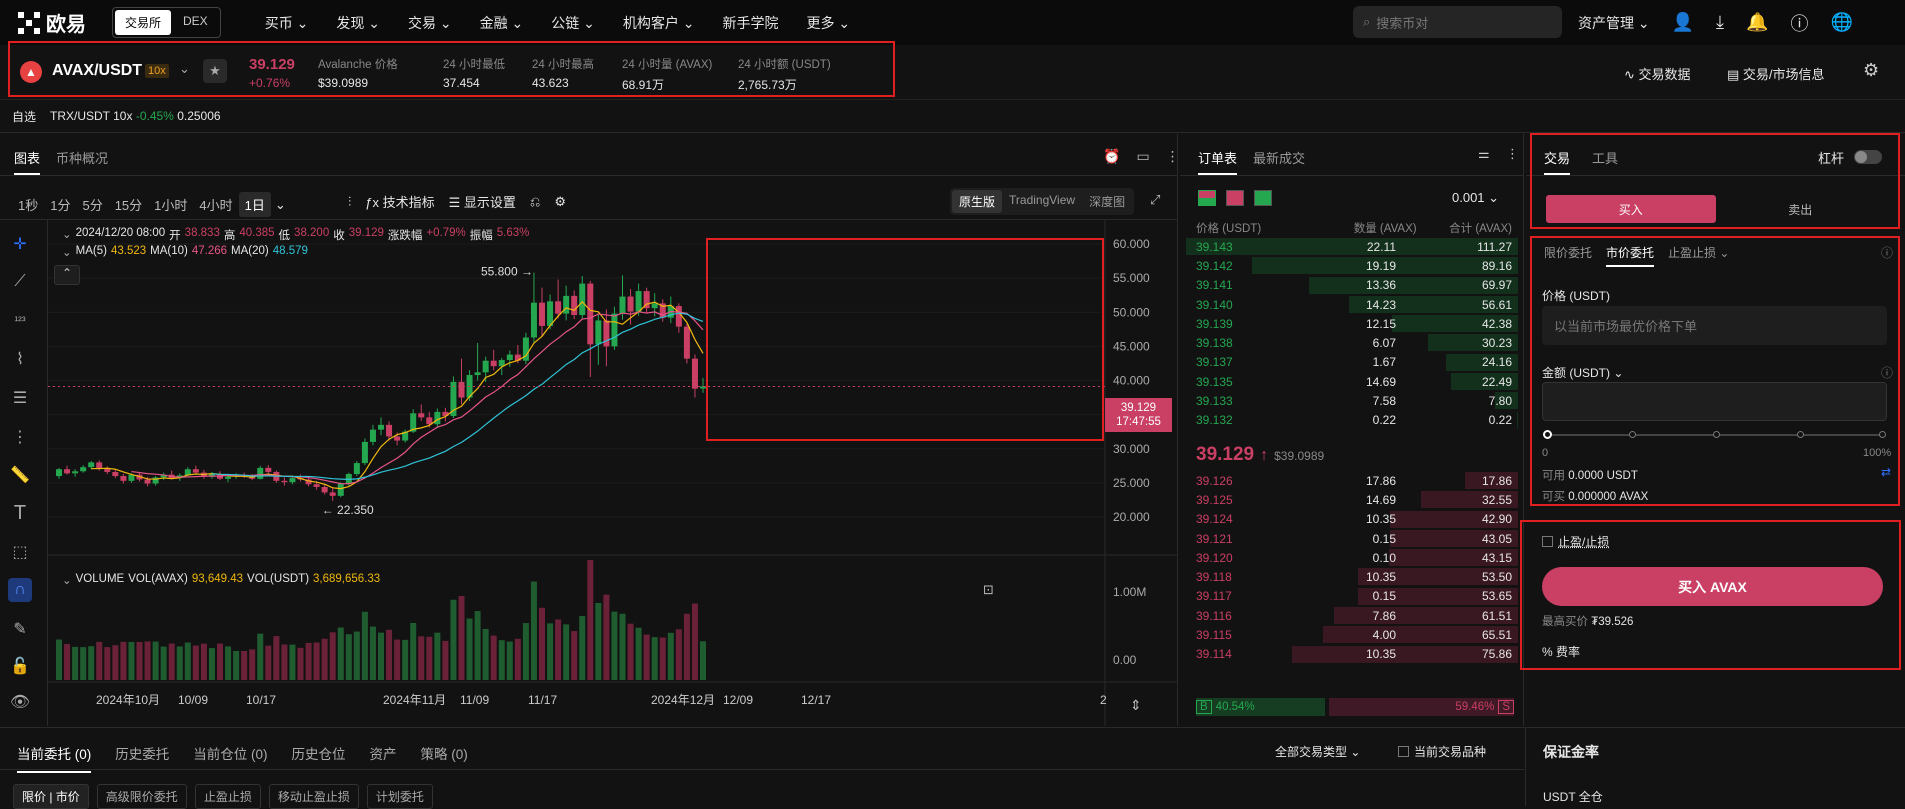 This screenshot has width=1905, height=809. I want to click on interval-3: 15分, so click(128, 205).